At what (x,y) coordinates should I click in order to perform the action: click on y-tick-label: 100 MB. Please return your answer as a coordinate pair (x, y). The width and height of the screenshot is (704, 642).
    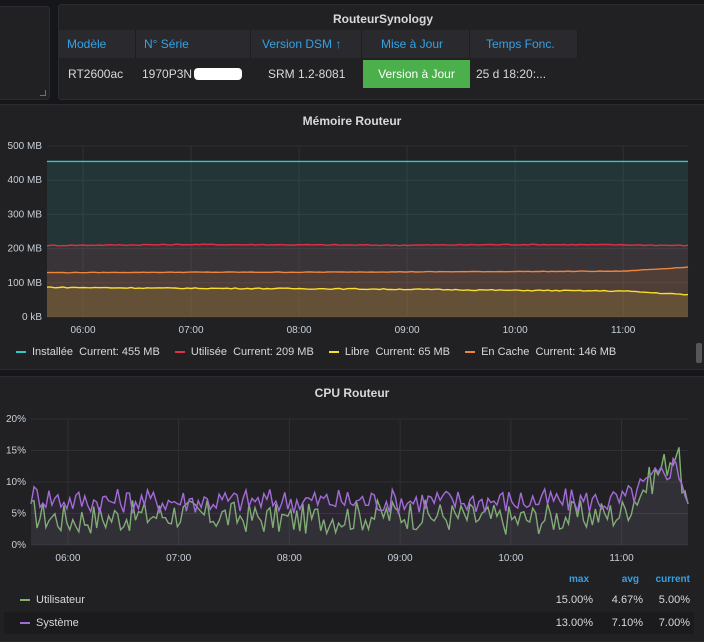
    Looking at the image, I should click on (25, 283).